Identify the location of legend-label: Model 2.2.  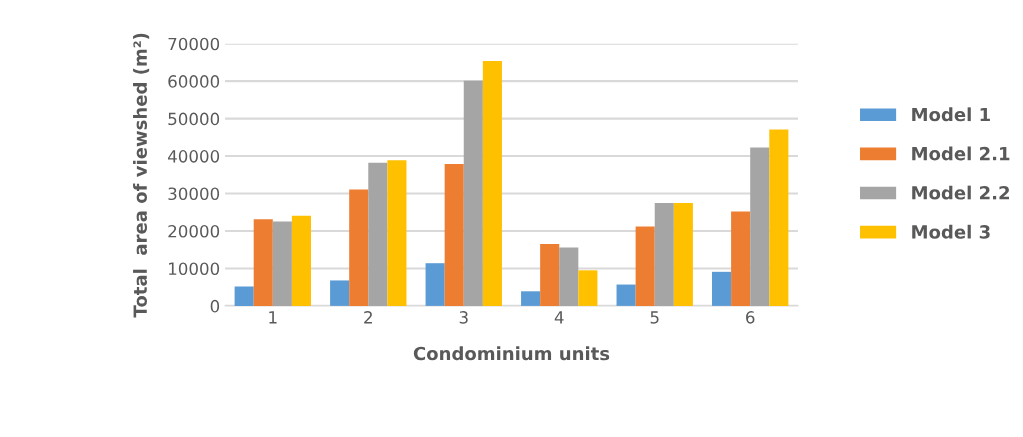
(961, 192).